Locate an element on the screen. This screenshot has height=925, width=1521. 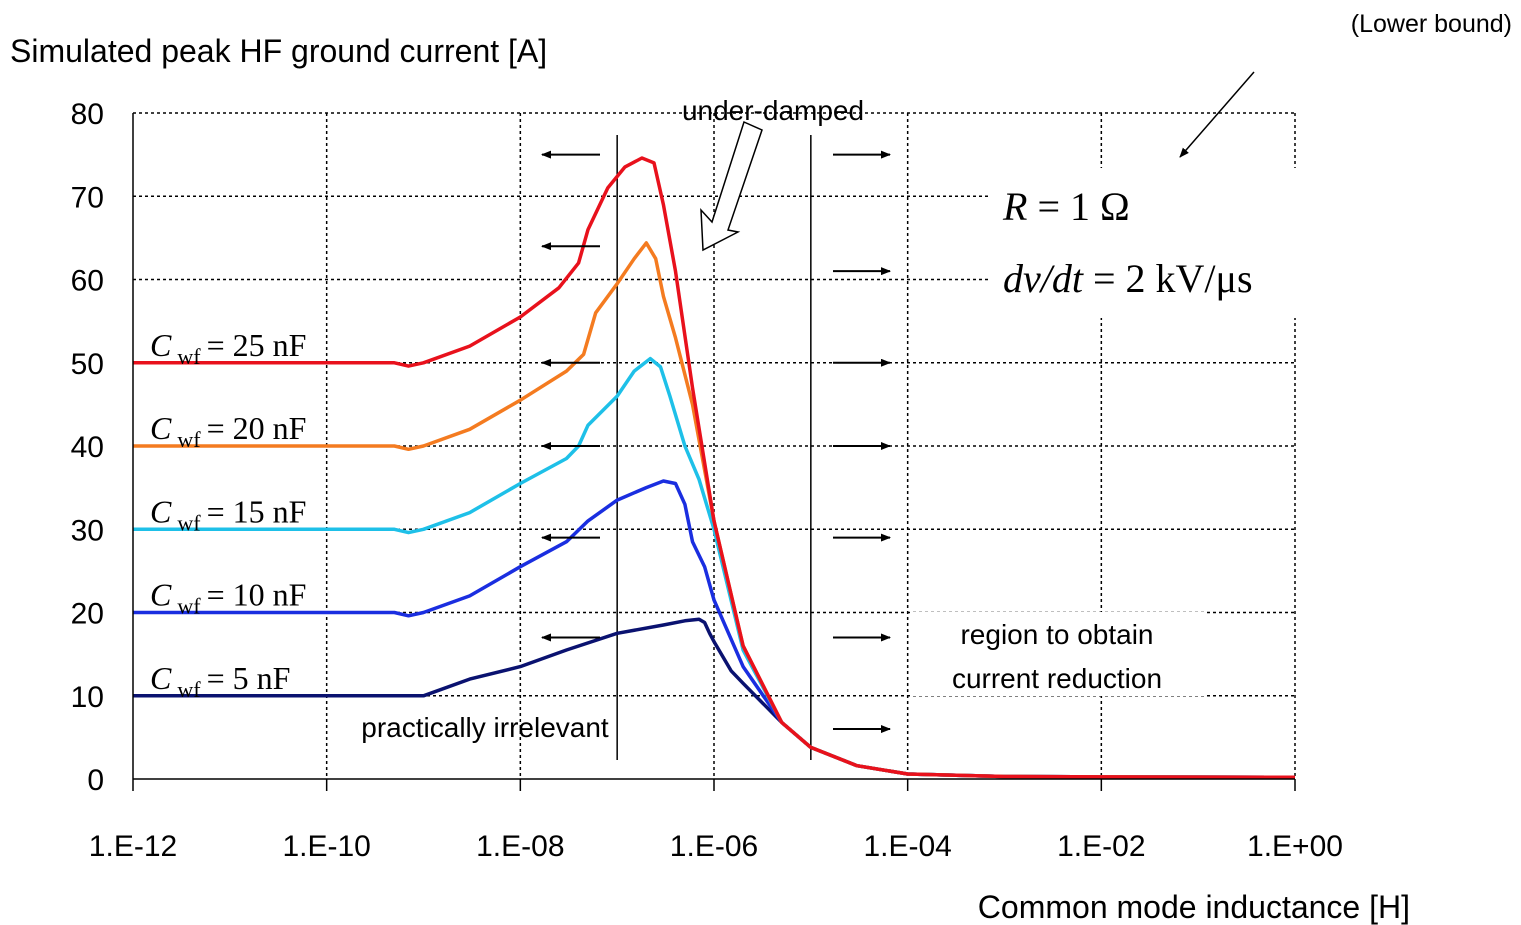
underdamped-hollow-arrow is located at coordinates (731, 186).